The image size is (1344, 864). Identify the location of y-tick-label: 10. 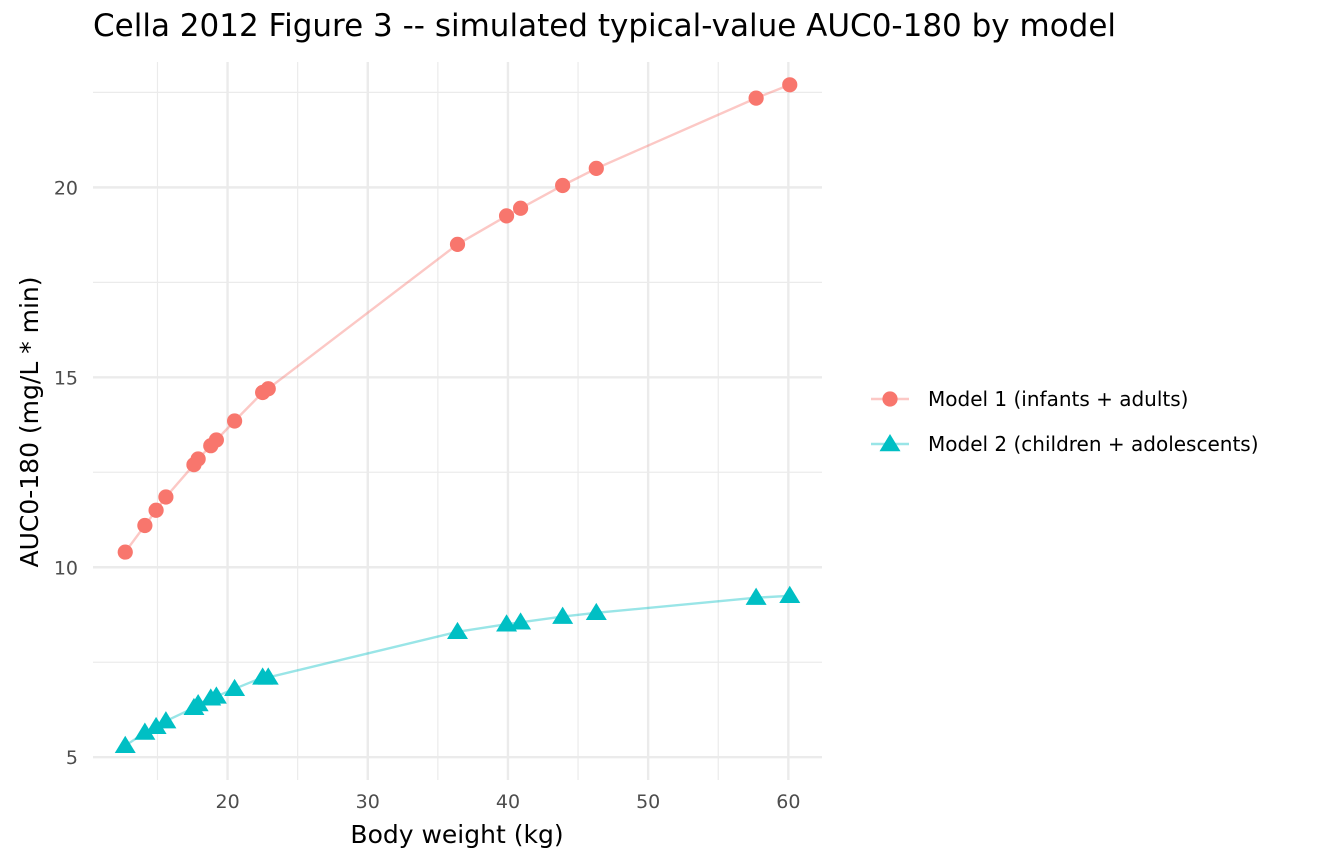
(66, 568).